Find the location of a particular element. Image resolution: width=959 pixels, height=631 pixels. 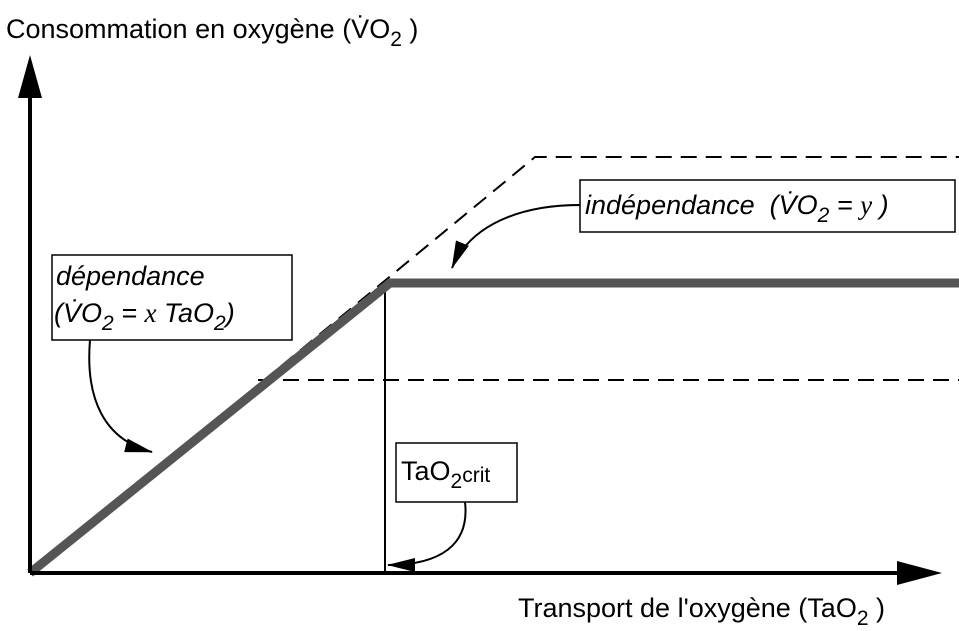

dependence-arrow is located at coordinates (120, 396).